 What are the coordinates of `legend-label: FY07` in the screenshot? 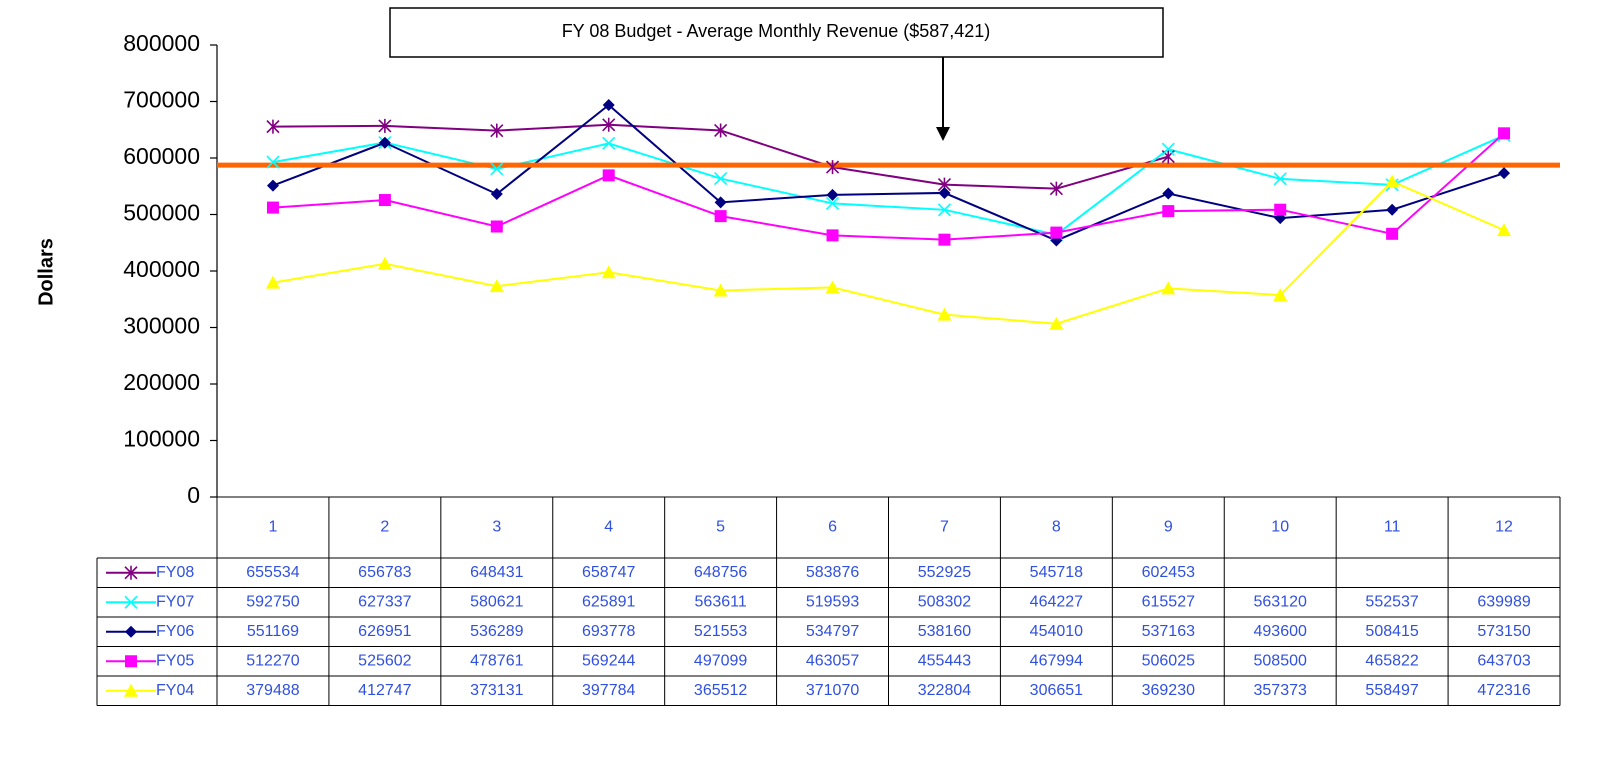 It's located at (175, 601).